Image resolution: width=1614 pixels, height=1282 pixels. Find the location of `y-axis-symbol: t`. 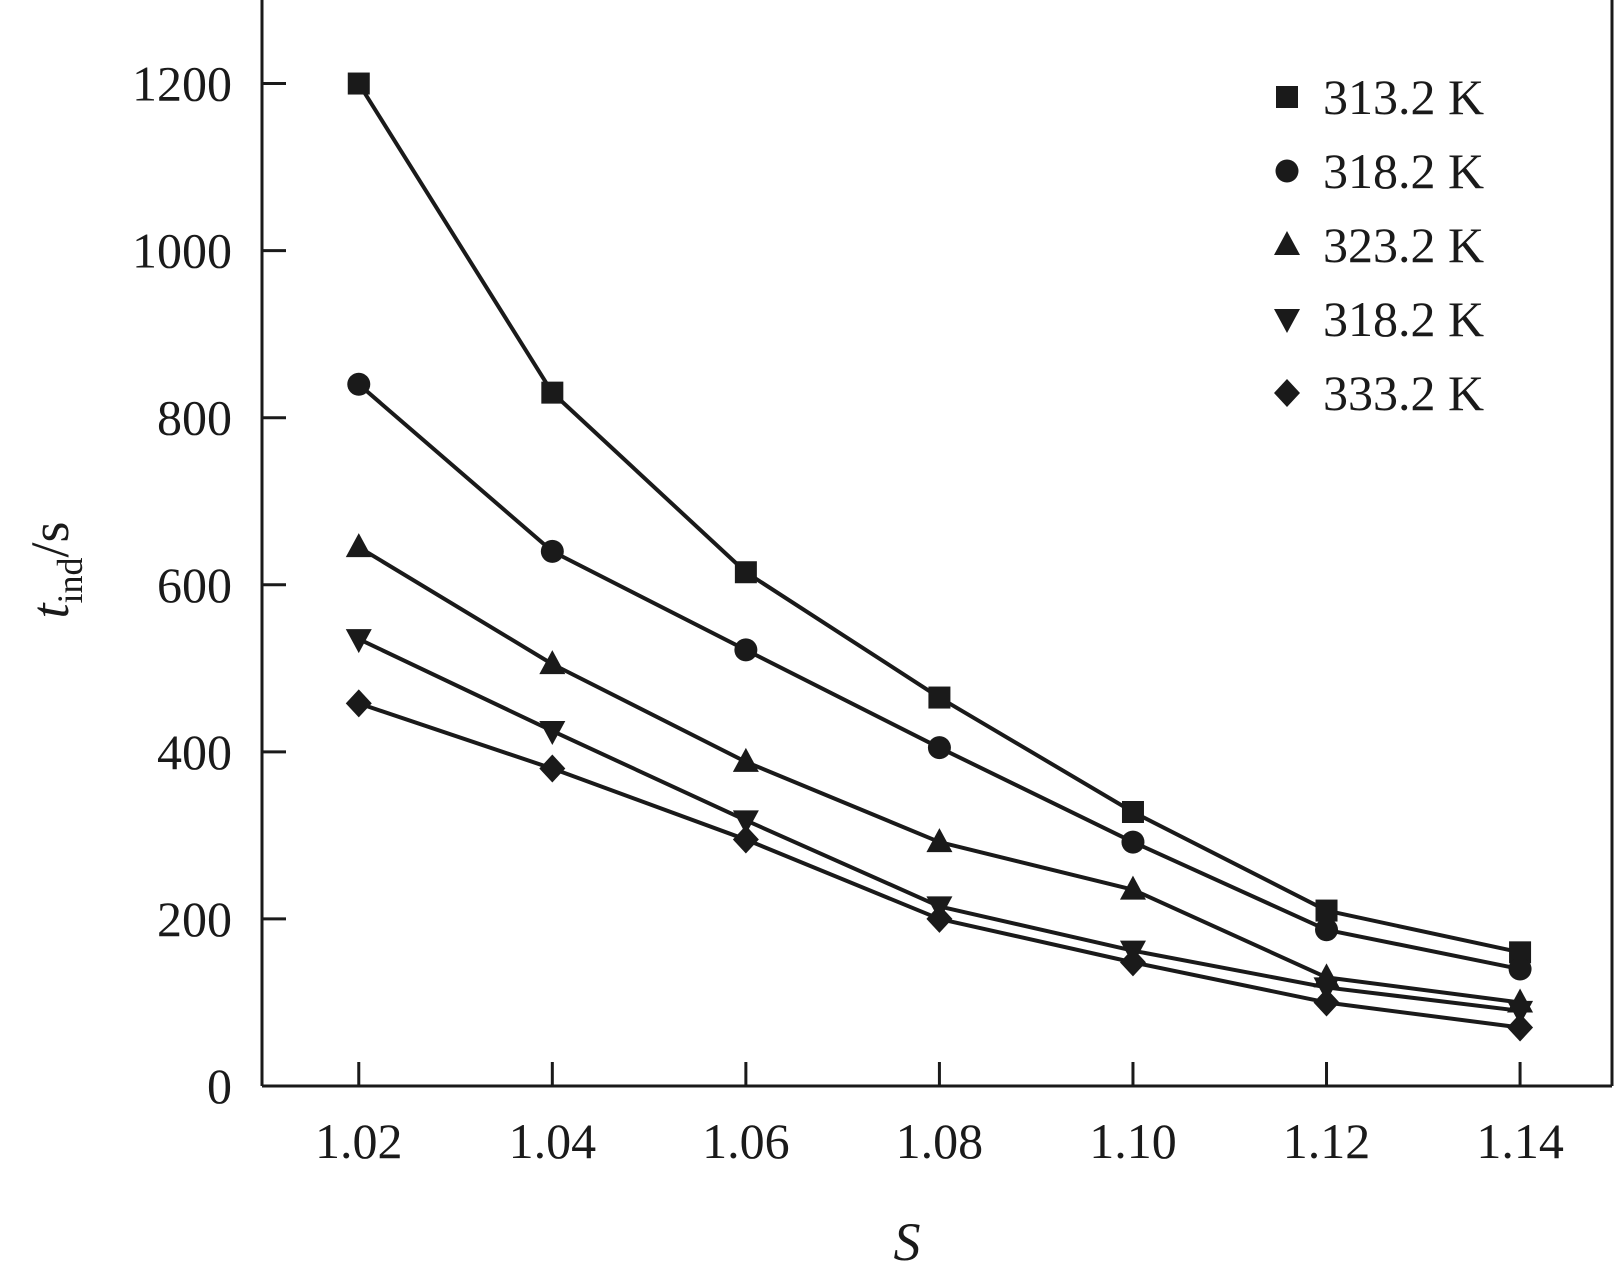

y-axis-symbol: t is located at coordinates (50, 610).